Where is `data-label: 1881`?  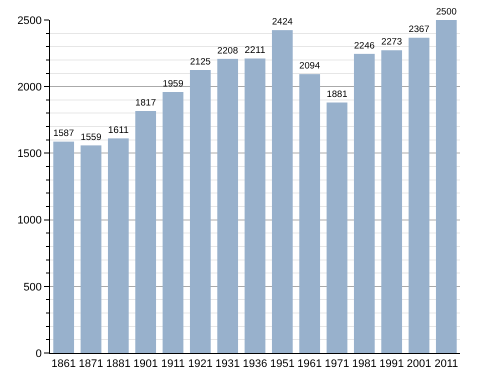
data-label: 1881 is located at coordinates (337, 93).